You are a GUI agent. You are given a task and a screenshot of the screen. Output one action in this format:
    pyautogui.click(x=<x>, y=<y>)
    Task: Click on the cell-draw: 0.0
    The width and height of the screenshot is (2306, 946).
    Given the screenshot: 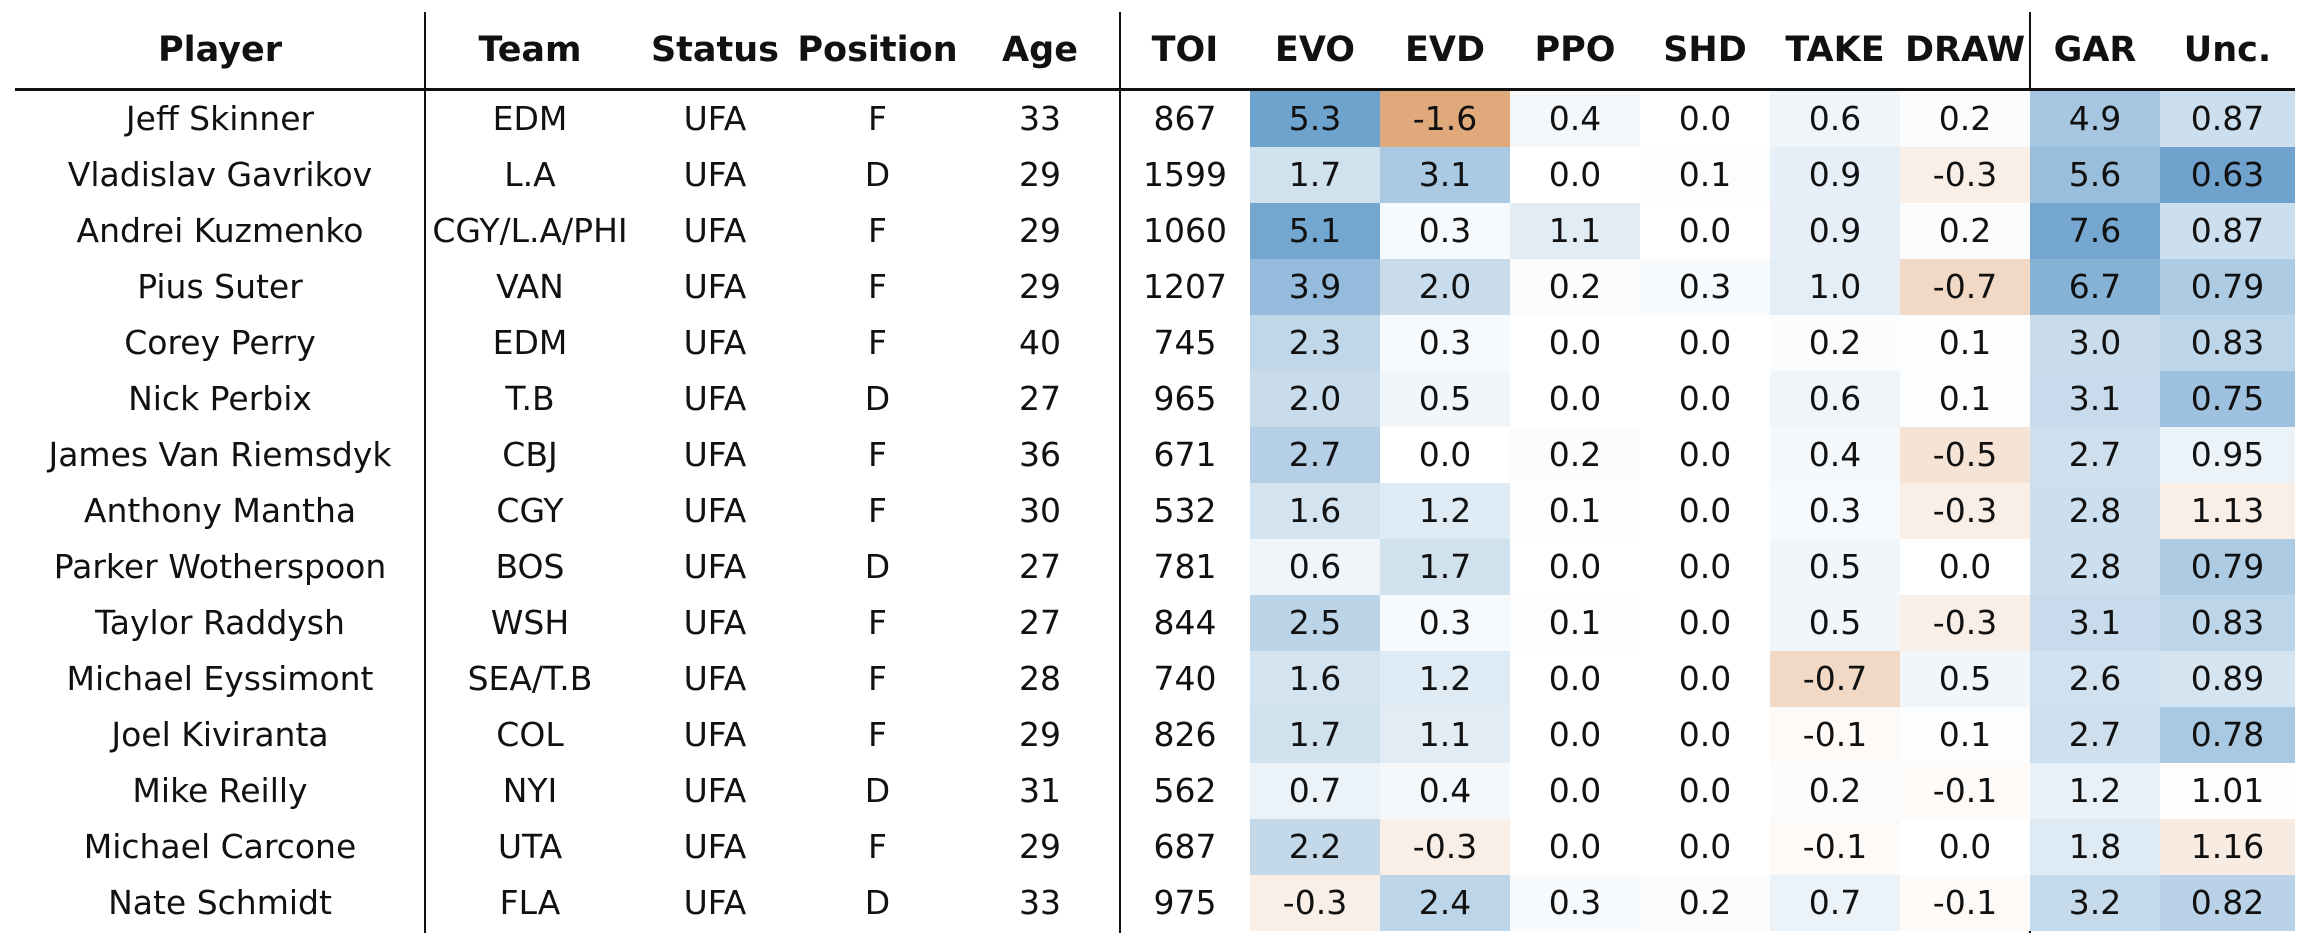 What is the action you would take?
    pyautogui.click(x=1965, y=567)
    